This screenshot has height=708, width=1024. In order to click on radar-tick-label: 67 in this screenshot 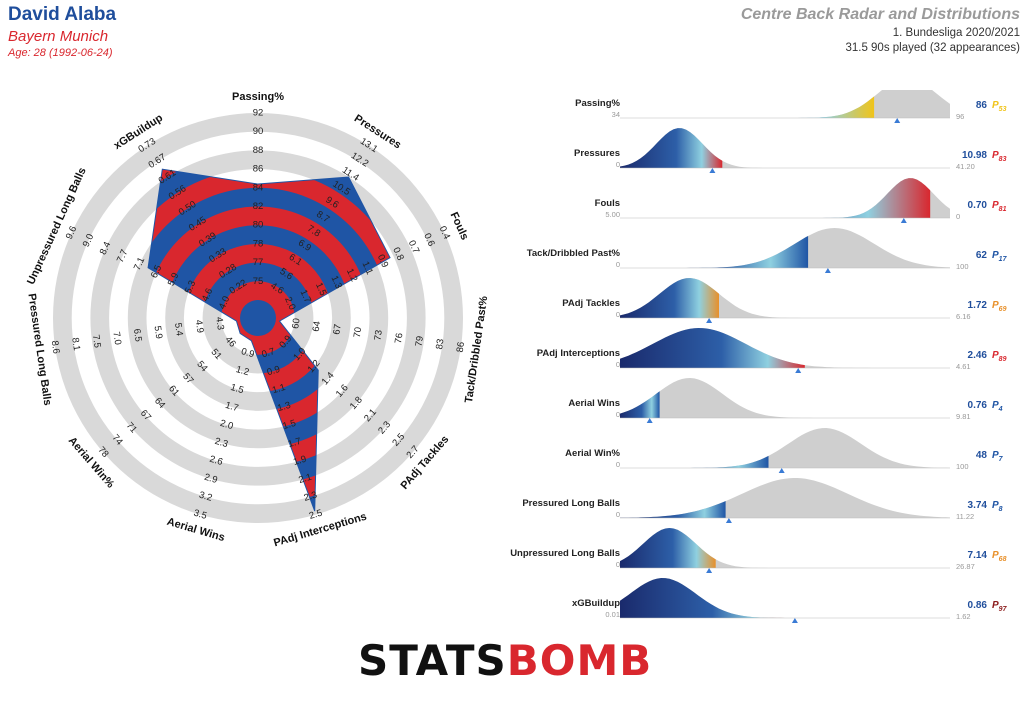, I will do `click(337, 329)`.